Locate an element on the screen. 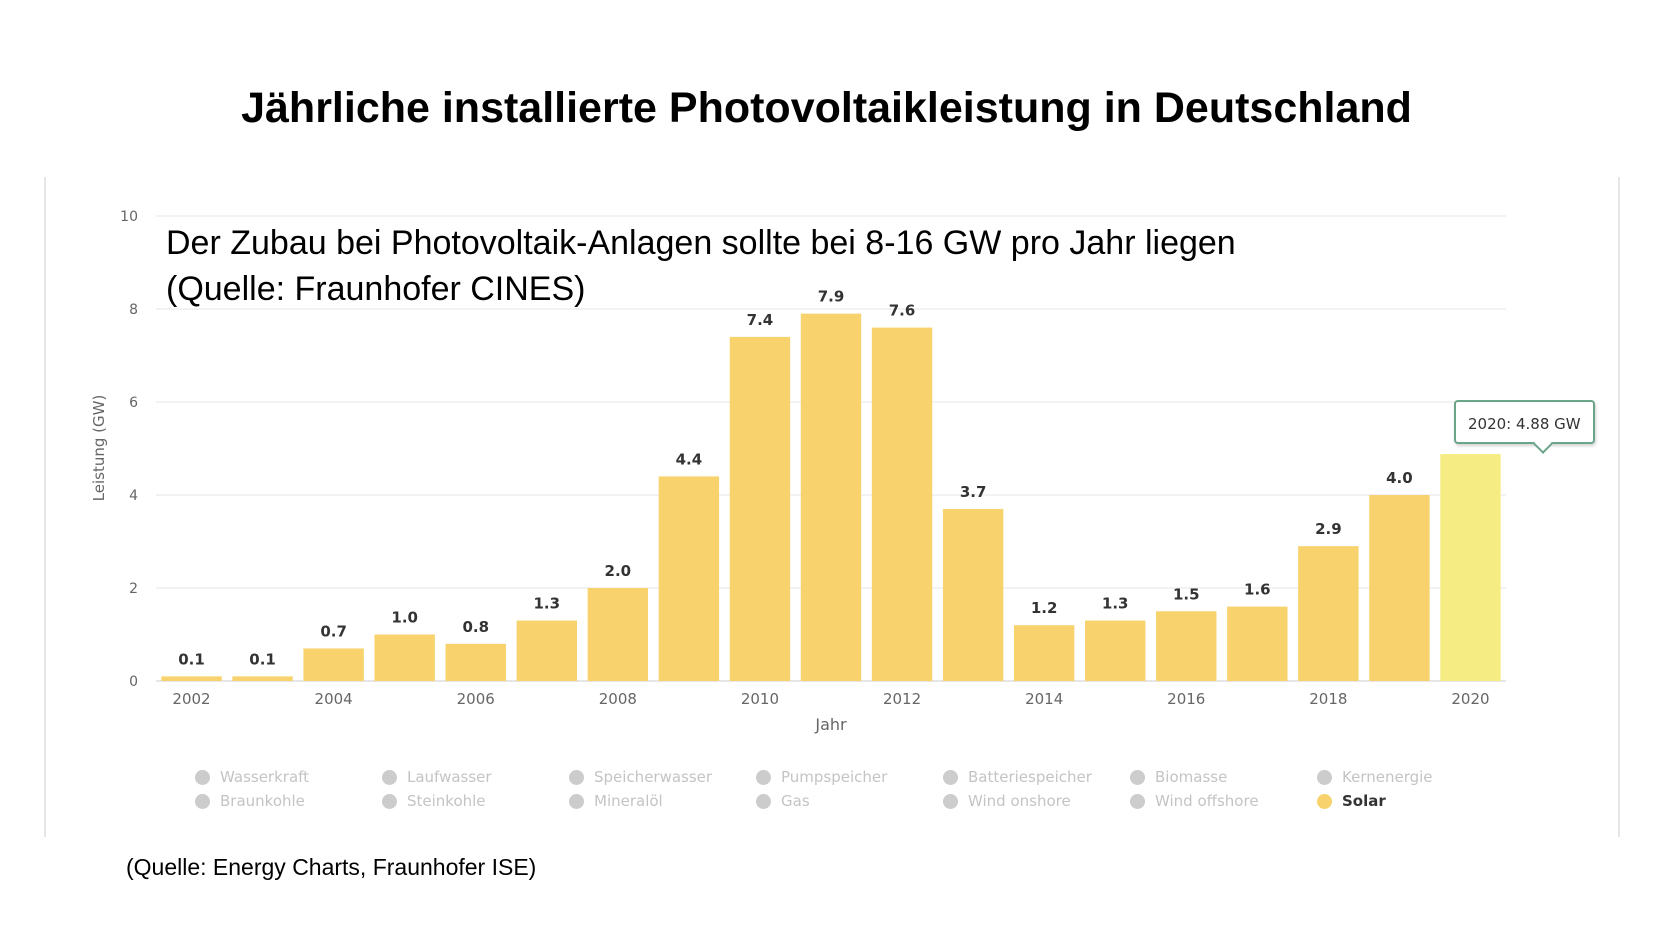 This screenshot has height=930, width=1653. y-tick-label: 6 is located at coordinates (133, 403).